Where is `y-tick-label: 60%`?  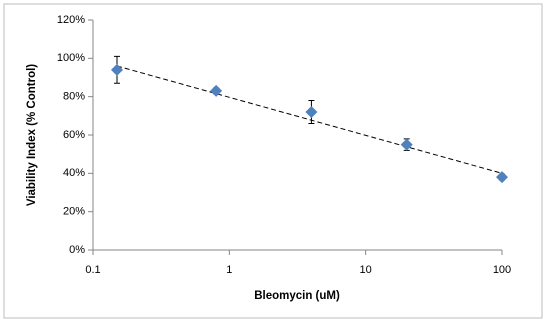 y-tick-label: 60% is located at coordinates (74, 135).